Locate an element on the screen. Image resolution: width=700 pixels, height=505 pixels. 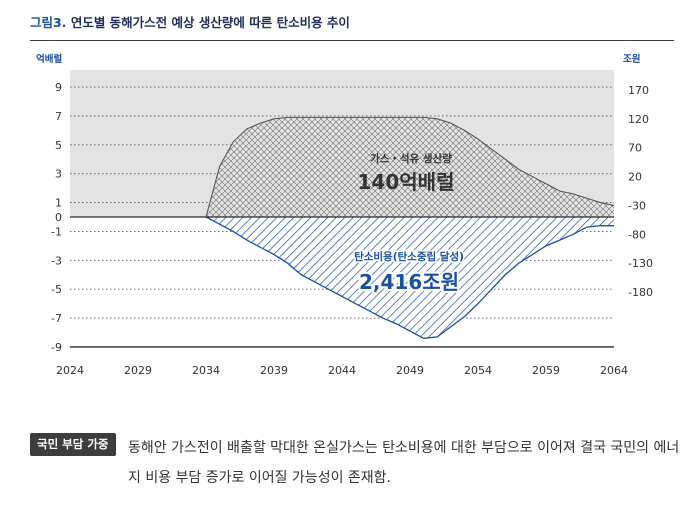
carbon-cost-line is located at coordinates (409, 277).